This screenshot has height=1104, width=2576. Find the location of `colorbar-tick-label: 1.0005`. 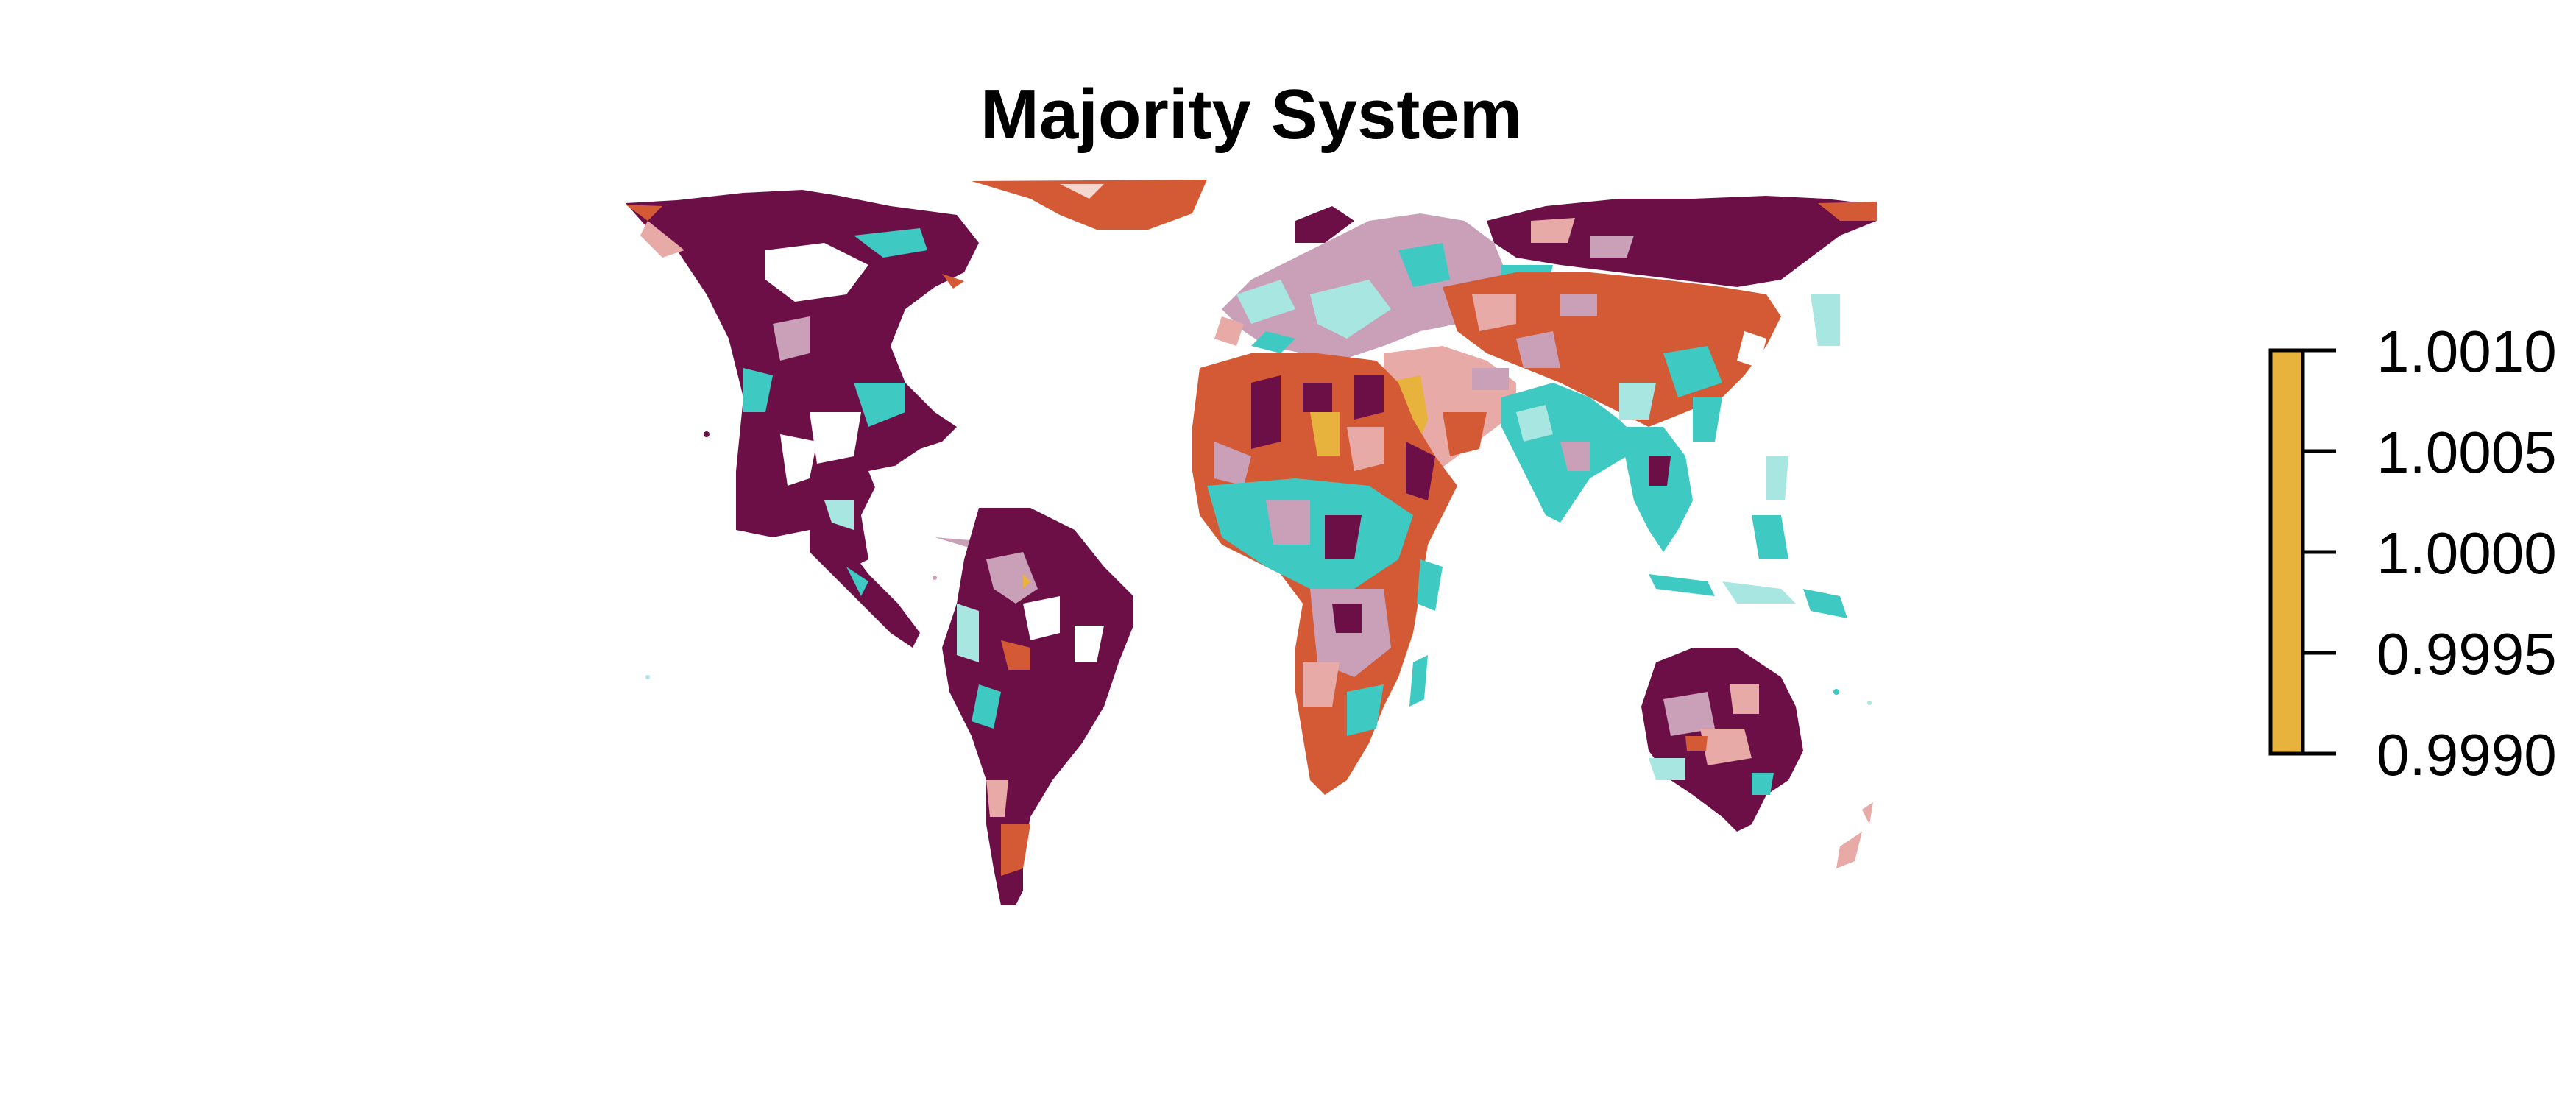

colorbar-tick-label: 1.0005 is located at coordinates (2467, 452).